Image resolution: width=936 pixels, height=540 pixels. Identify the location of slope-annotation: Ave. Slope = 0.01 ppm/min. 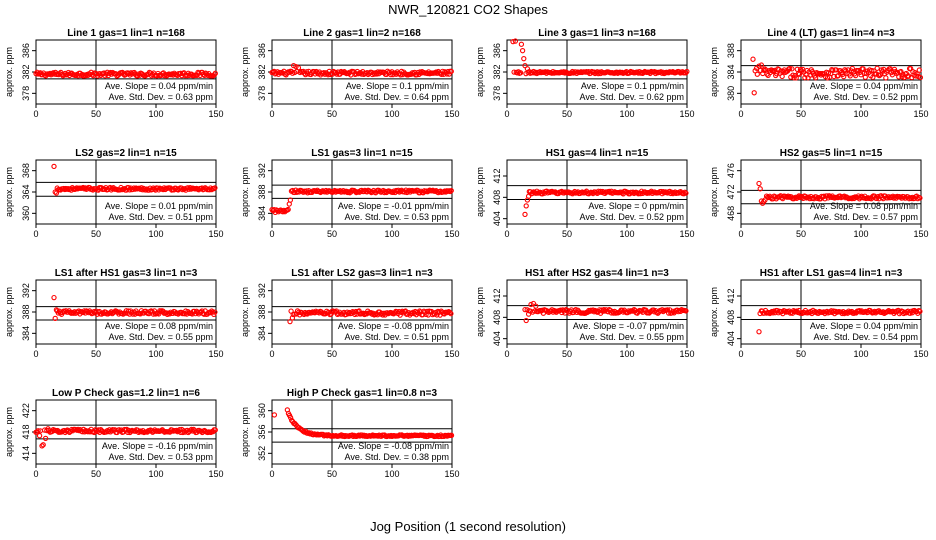
(159, 206).